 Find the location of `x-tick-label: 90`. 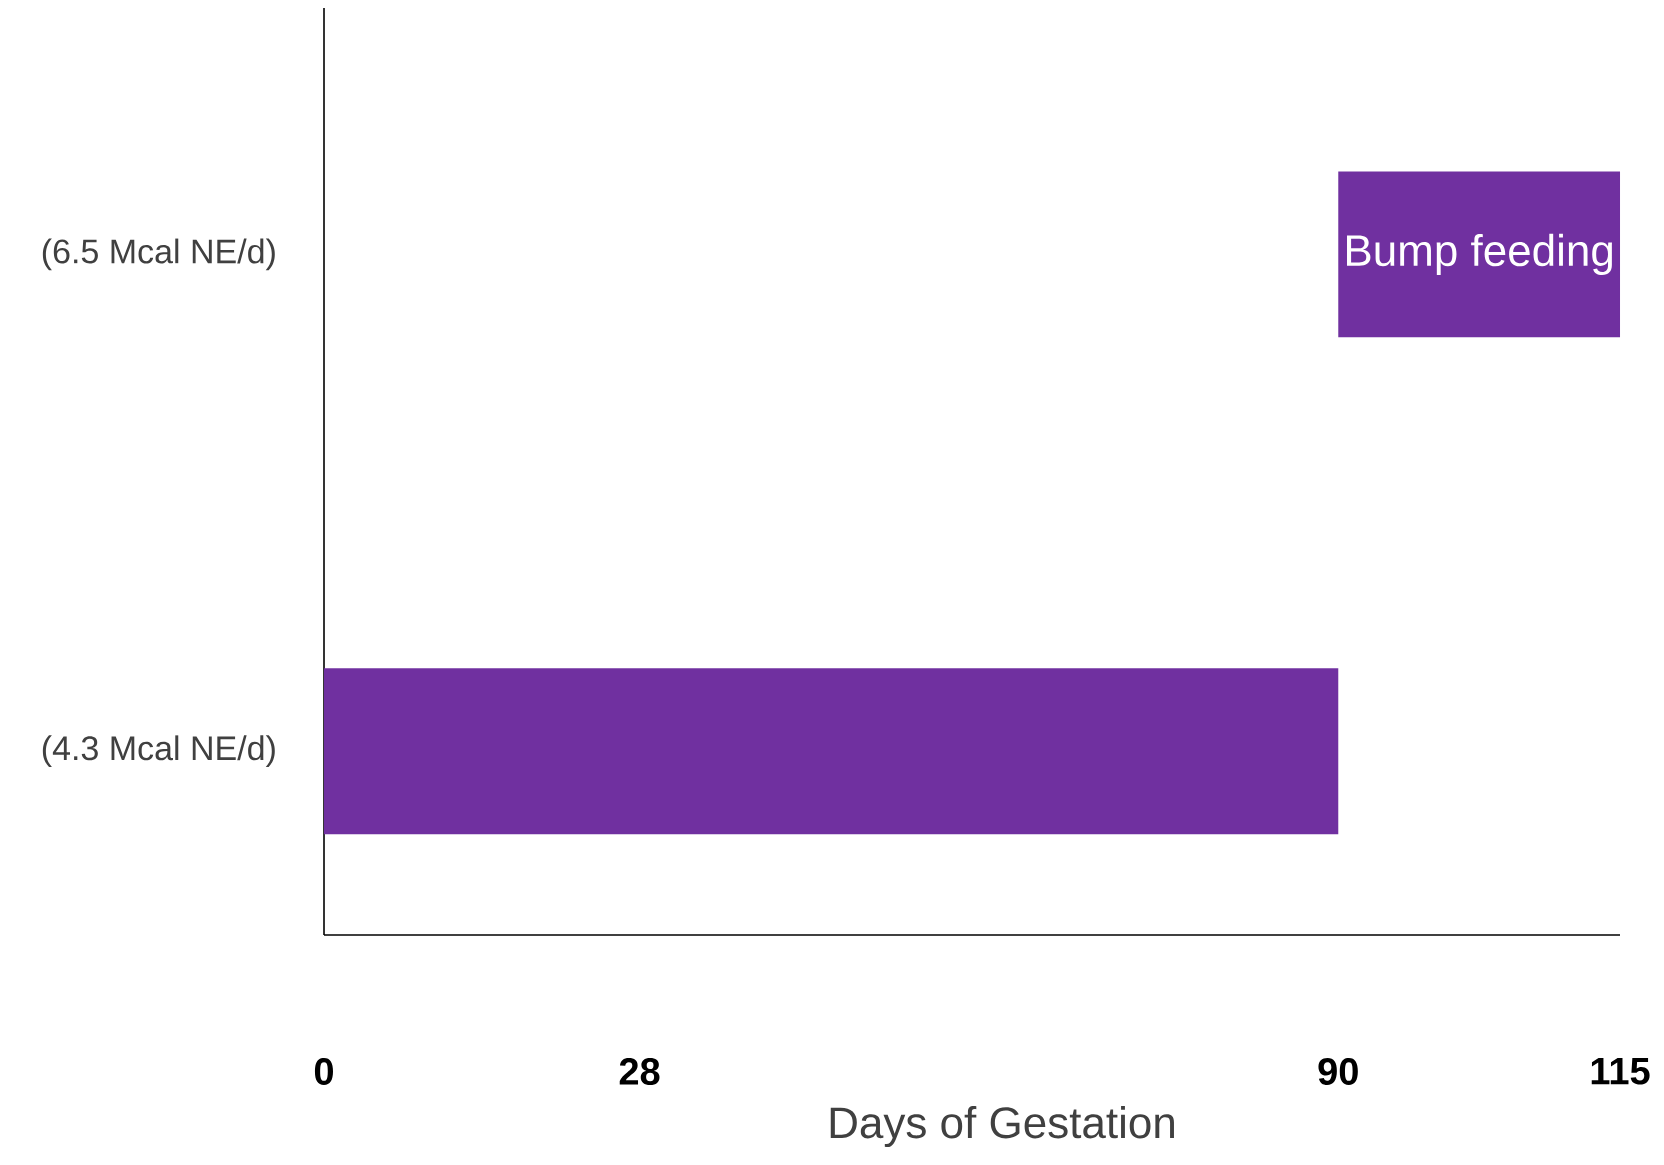

x-tick-label: 90 is located at coordinates (1338, 1071).